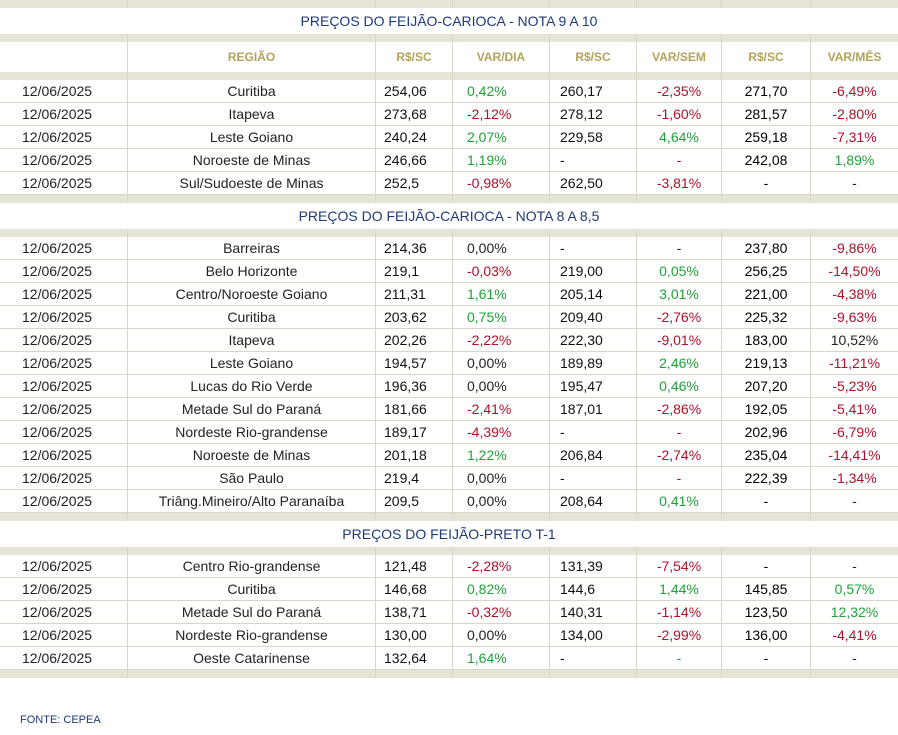 The image size is (898, 735). Describe the element at coordinates (449, 534) in the screenshot. I see `section-title-text: PREÇOS DO FEIJÃO-PRETO T-1` at that location.